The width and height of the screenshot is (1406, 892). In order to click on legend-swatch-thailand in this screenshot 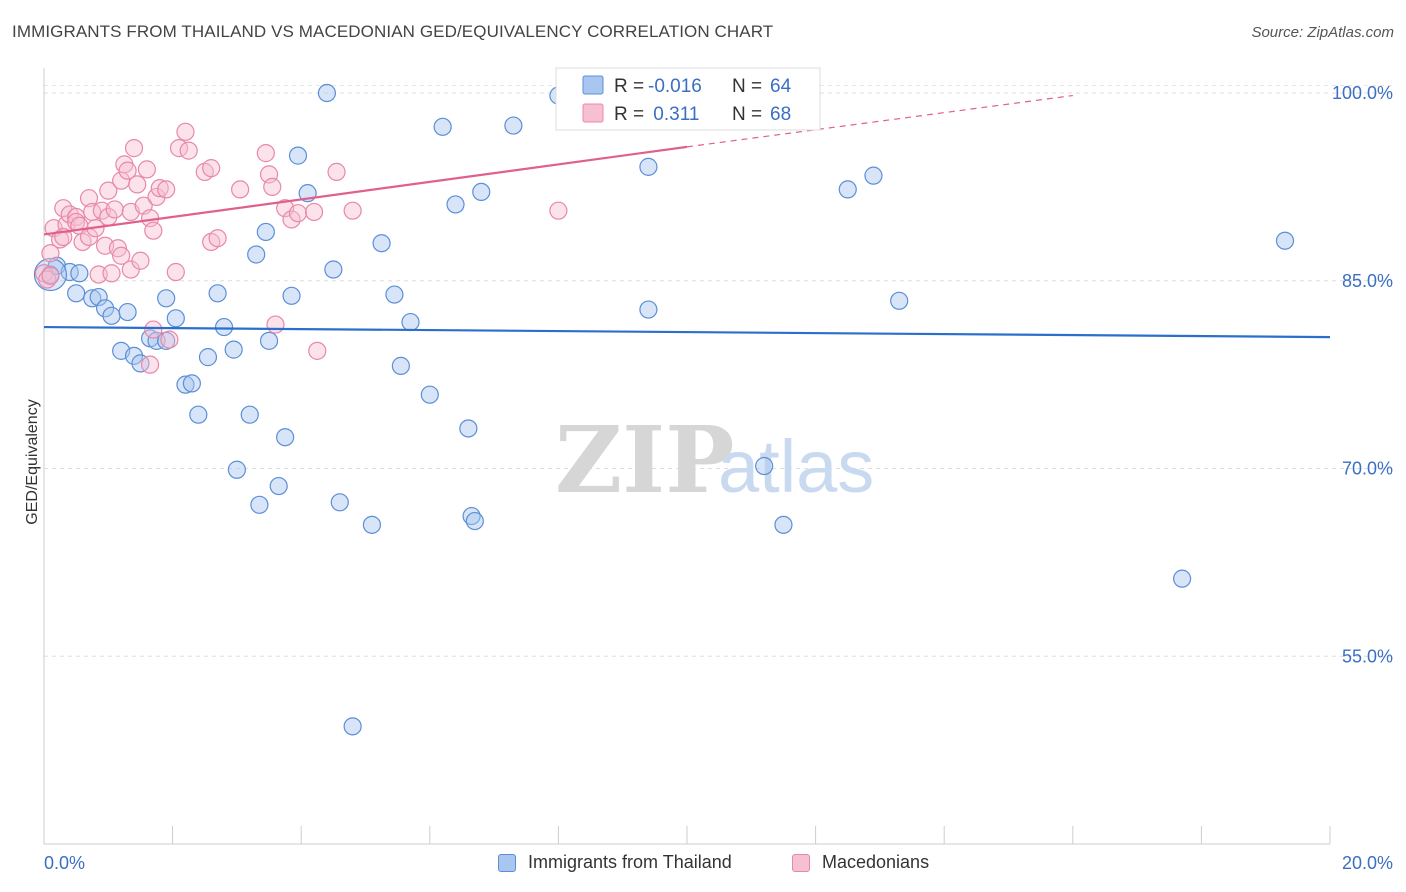, I will do `click(593, 85)`.